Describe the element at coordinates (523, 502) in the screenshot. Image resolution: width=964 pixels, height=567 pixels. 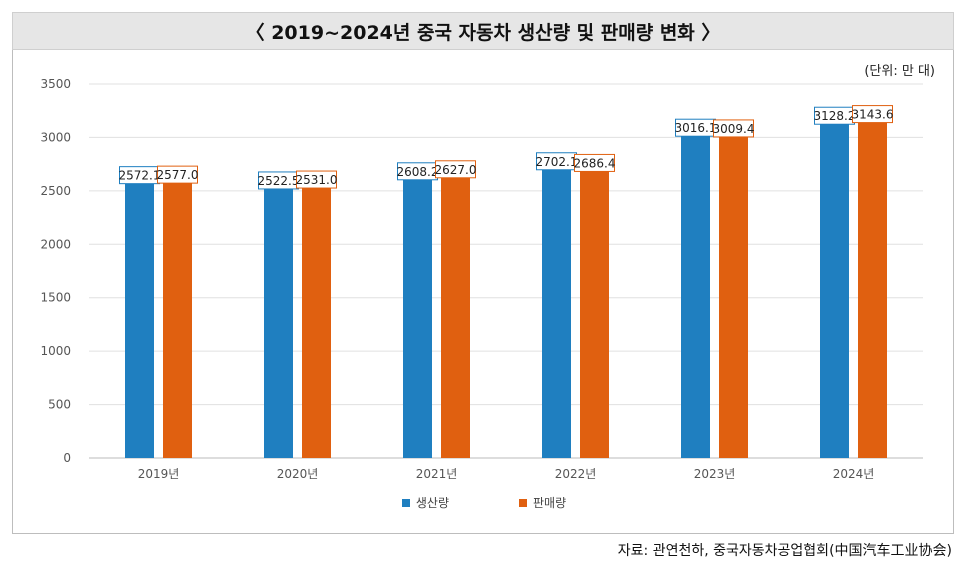
I see `legend-swatch-sales` at that location.